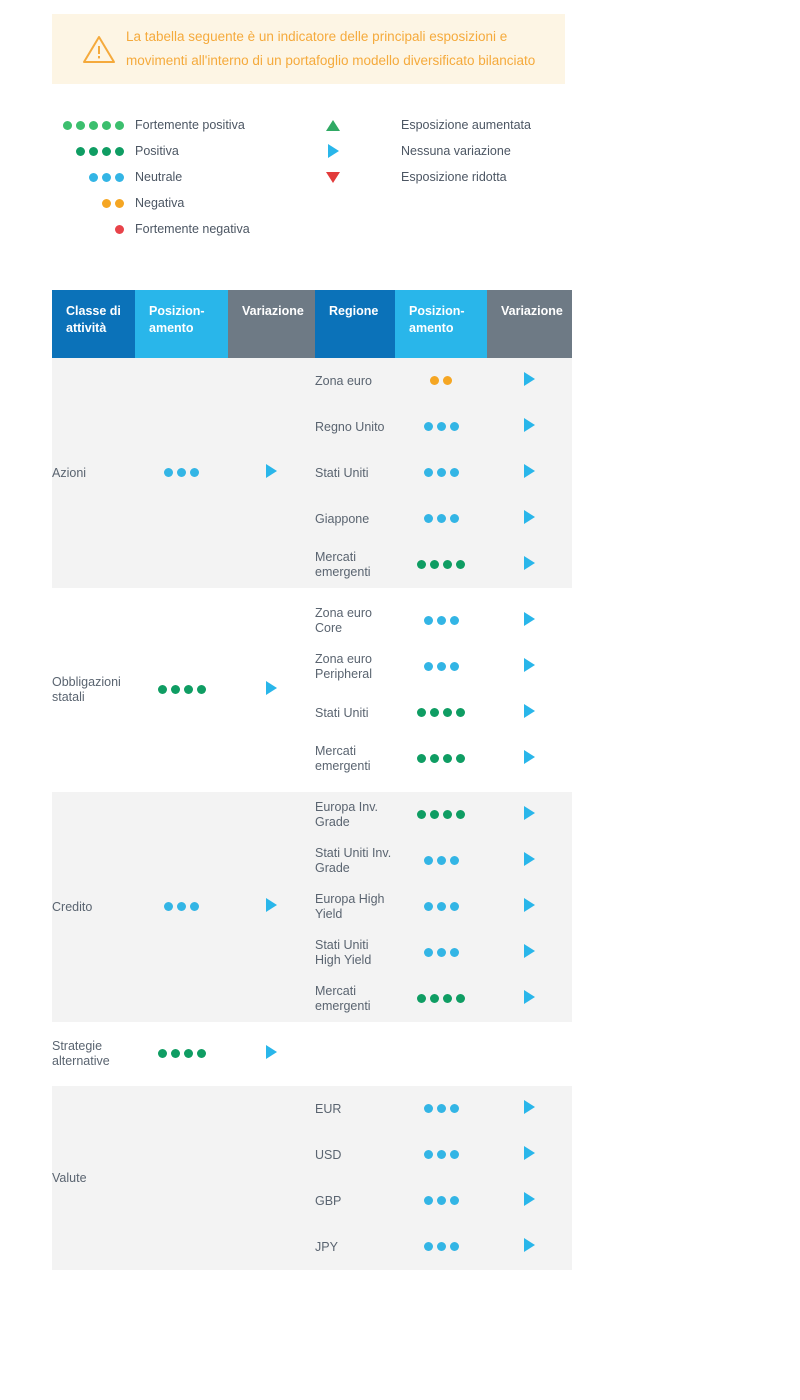 Image resolution: width=800 pixels, height=1400 pixels. Describe the element at coordinates (93, 1178) in the screenshot. I see `asset-class-cell: Valute` at that location.